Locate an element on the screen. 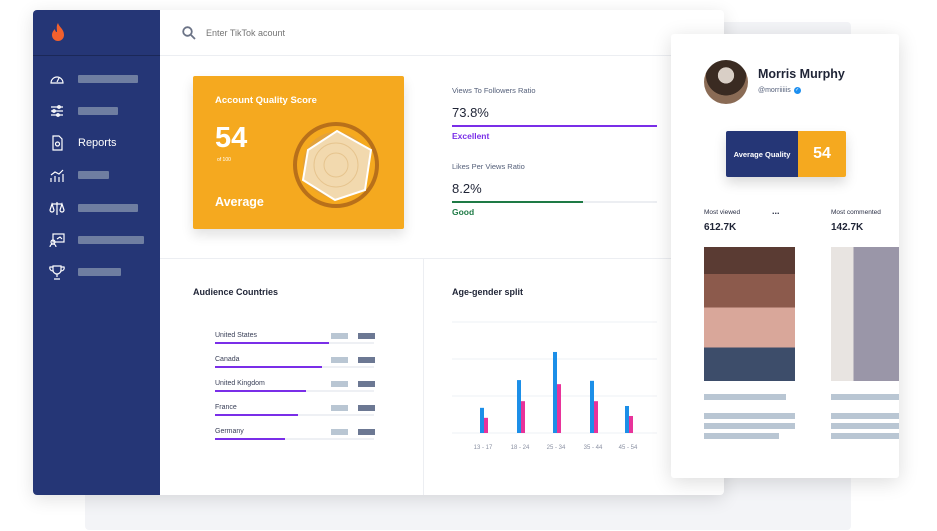  avatar is located at coordinates (726, 82).